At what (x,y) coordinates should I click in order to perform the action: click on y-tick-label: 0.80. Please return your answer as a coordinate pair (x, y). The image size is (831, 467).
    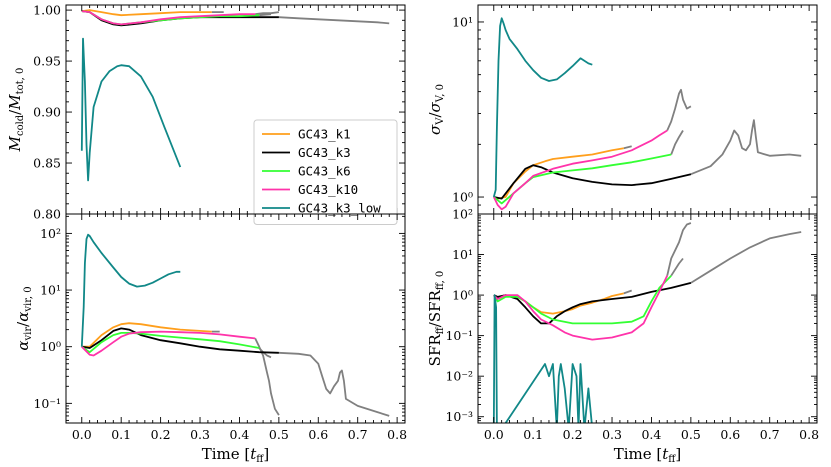
    Looking at the image, I should click on (47, 214).